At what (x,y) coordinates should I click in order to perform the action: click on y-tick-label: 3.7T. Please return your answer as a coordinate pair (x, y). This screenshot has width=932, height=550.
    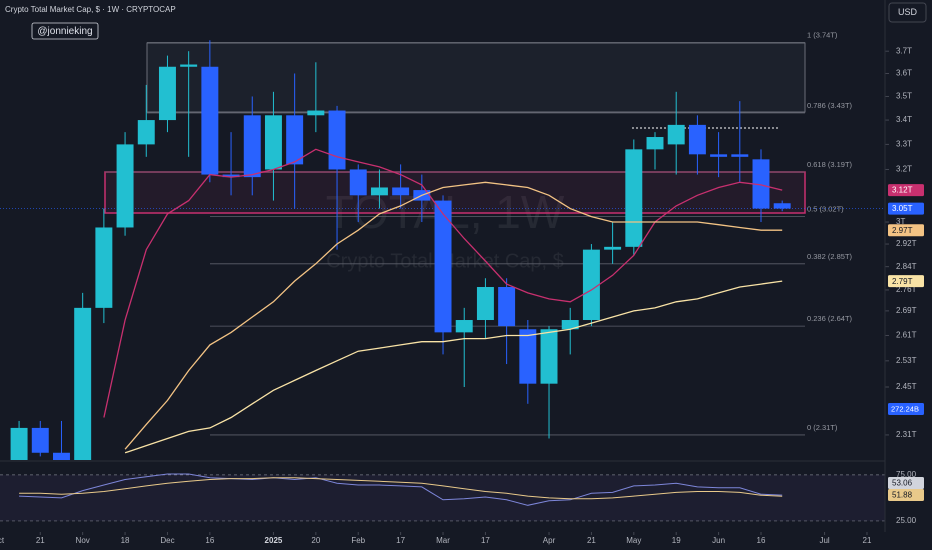
    Looking at the image, I should click on (904, 50).